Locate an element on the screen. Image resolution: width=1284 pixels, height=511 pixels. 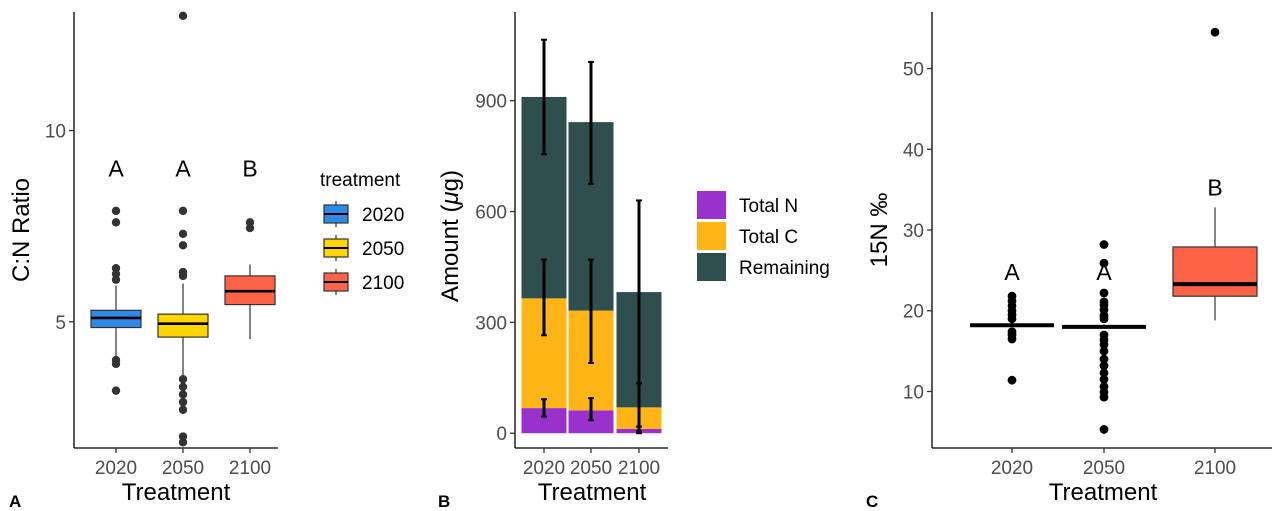
panel-a-x-ticks: 2020 2050 2100 is located at coordinates (183, 463).